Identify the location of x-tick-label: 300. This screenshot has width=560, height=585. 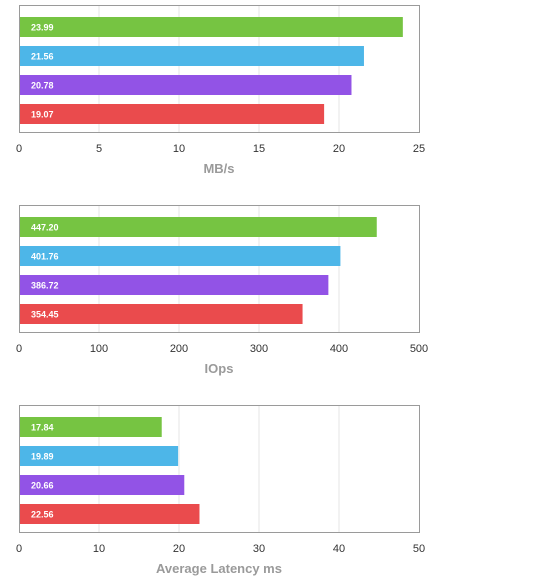
(259, 349).